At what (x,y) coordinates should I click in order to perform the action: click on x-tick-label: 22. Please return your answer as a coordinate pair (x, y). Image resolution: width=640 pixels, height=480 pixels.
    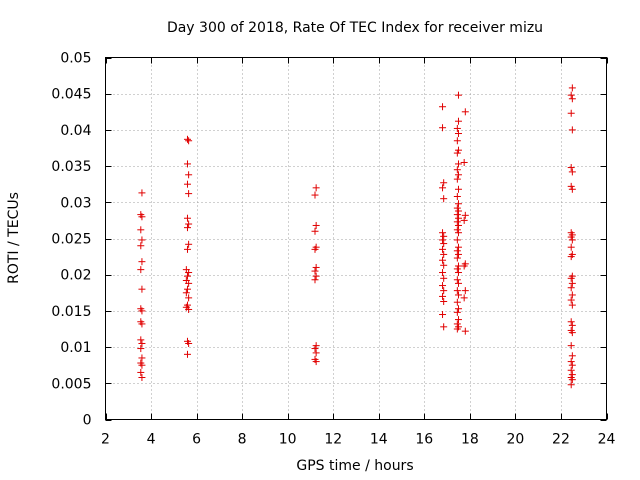
    Looking at the image, I should click on (561, 440).